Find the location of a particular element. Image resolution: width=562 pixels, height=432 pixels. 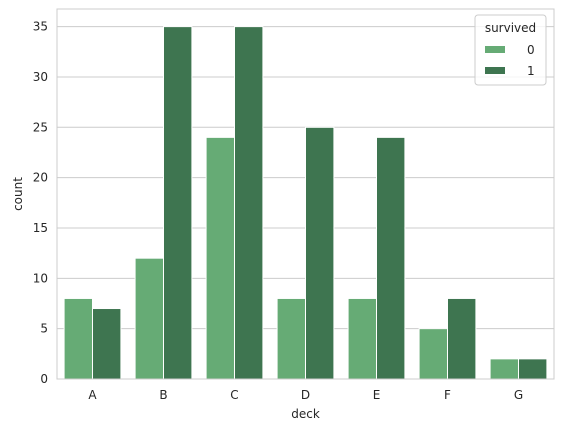

y-tick-label: 5 is located at coordinates (44, 329).